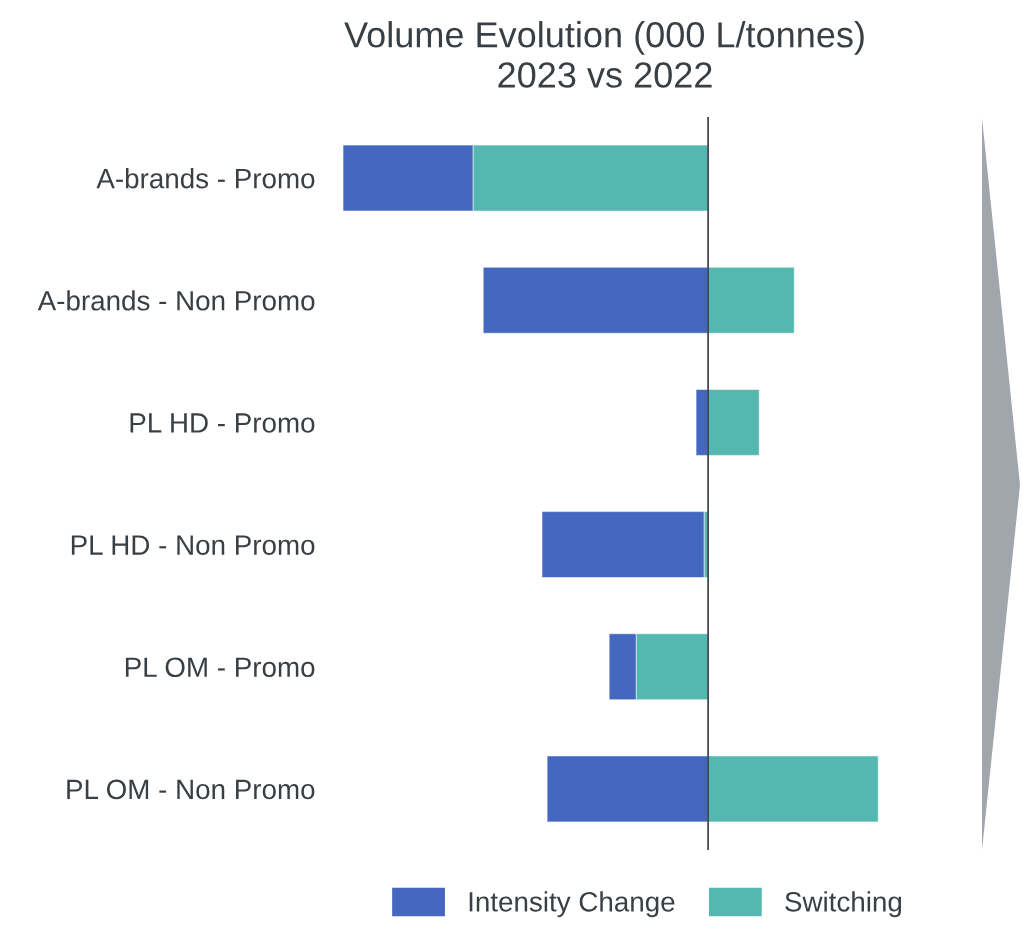 The width and height of the screenshot is (1023, 937). I want to click on y-tick-label: PL OM - Promo, so click(220, 667).